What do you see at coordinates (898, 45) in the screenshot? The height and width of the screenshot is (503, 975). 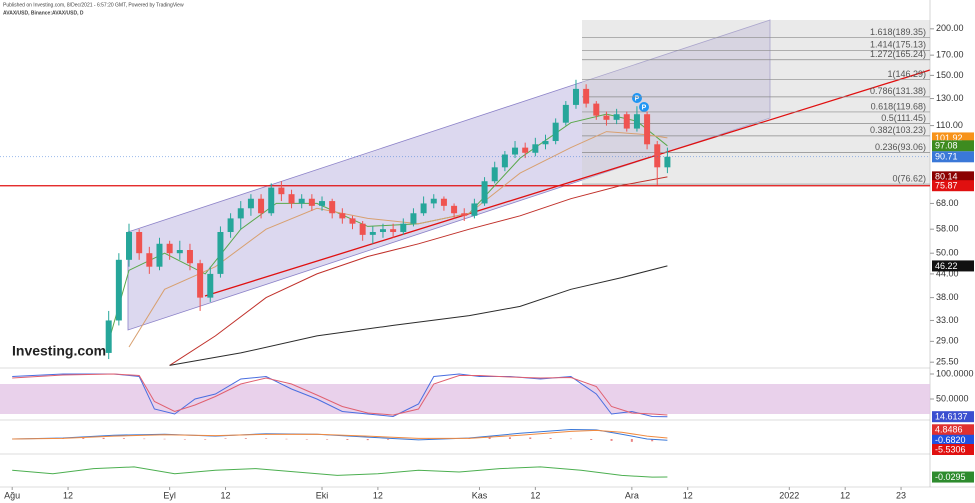 I see `fib-label: 1.414(175.13)` at bounding box center [898, 45].